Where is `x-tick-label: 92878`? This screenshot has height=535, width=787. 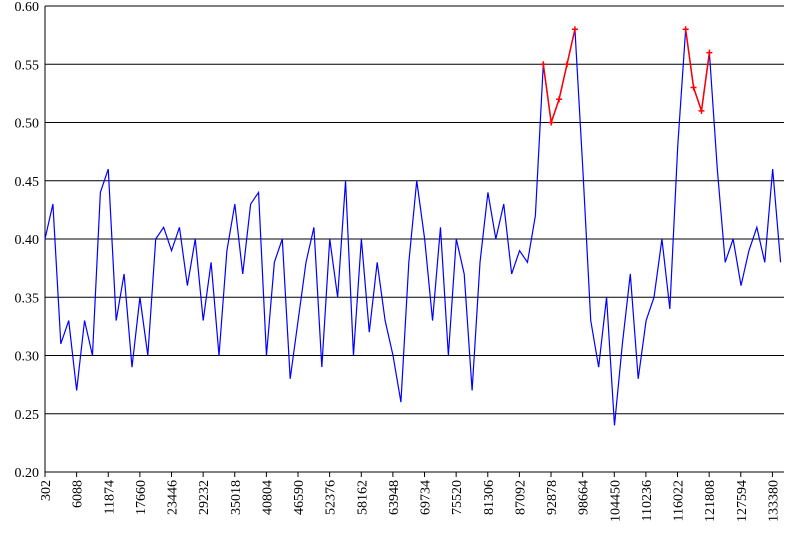 x-tick-label: 92878 is located at coordinates (552, 497).